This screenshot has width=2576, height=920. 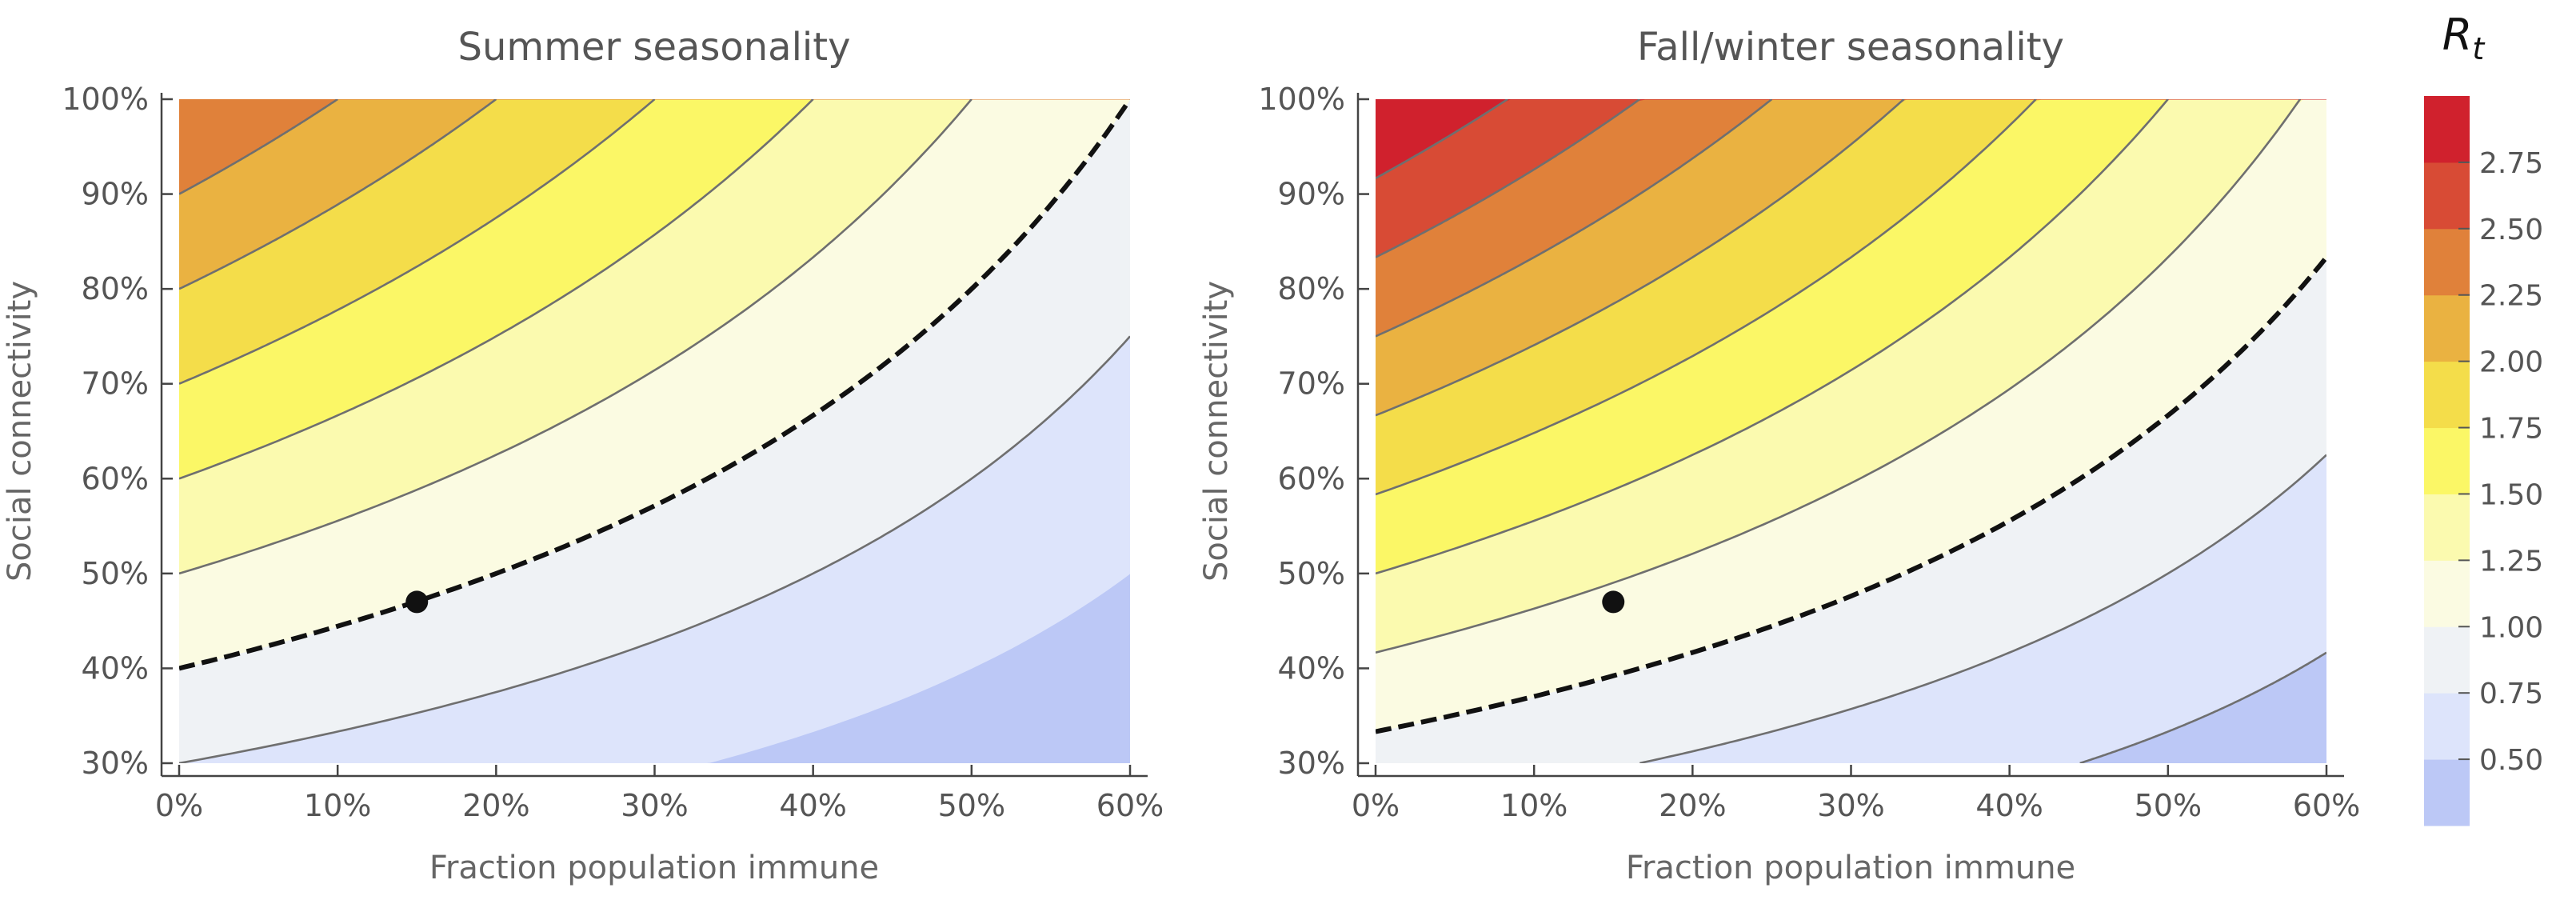 What do you see at coordinates (2511, 429) in the screenshot?
I see `colorbar-tick-label: 1.75` at bounding box center [2511, 429].